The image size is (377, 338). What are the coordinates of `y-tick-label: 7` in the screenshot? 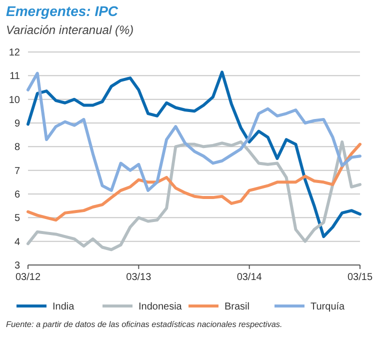 It's located at (17, 171).